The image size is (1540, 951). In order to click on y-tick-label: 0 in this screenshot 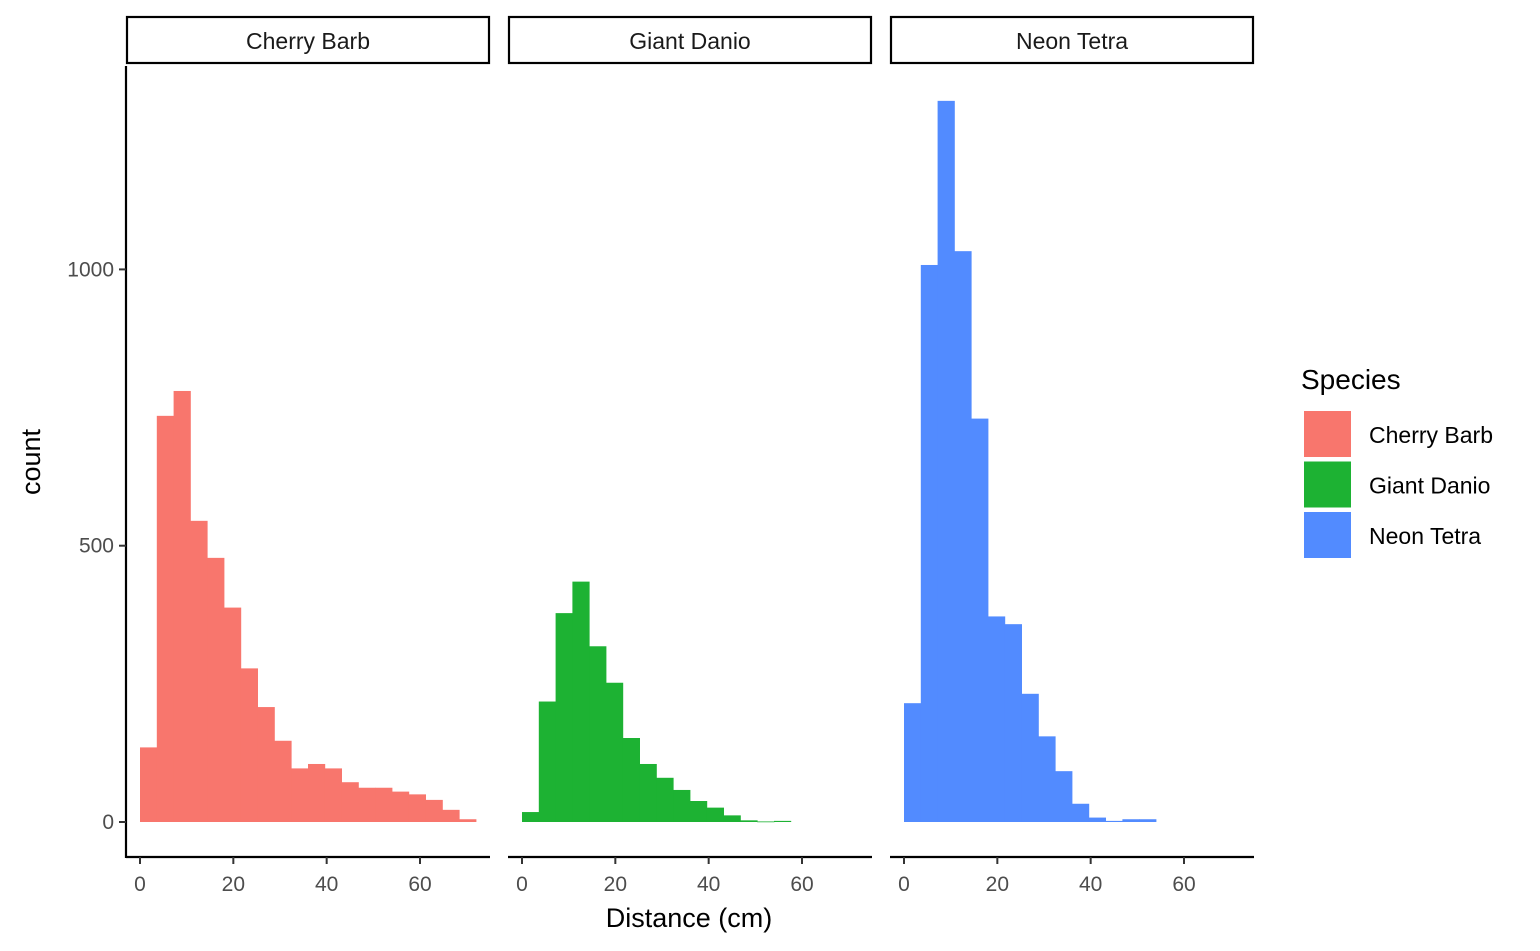, I will do `click(108, 822)`.